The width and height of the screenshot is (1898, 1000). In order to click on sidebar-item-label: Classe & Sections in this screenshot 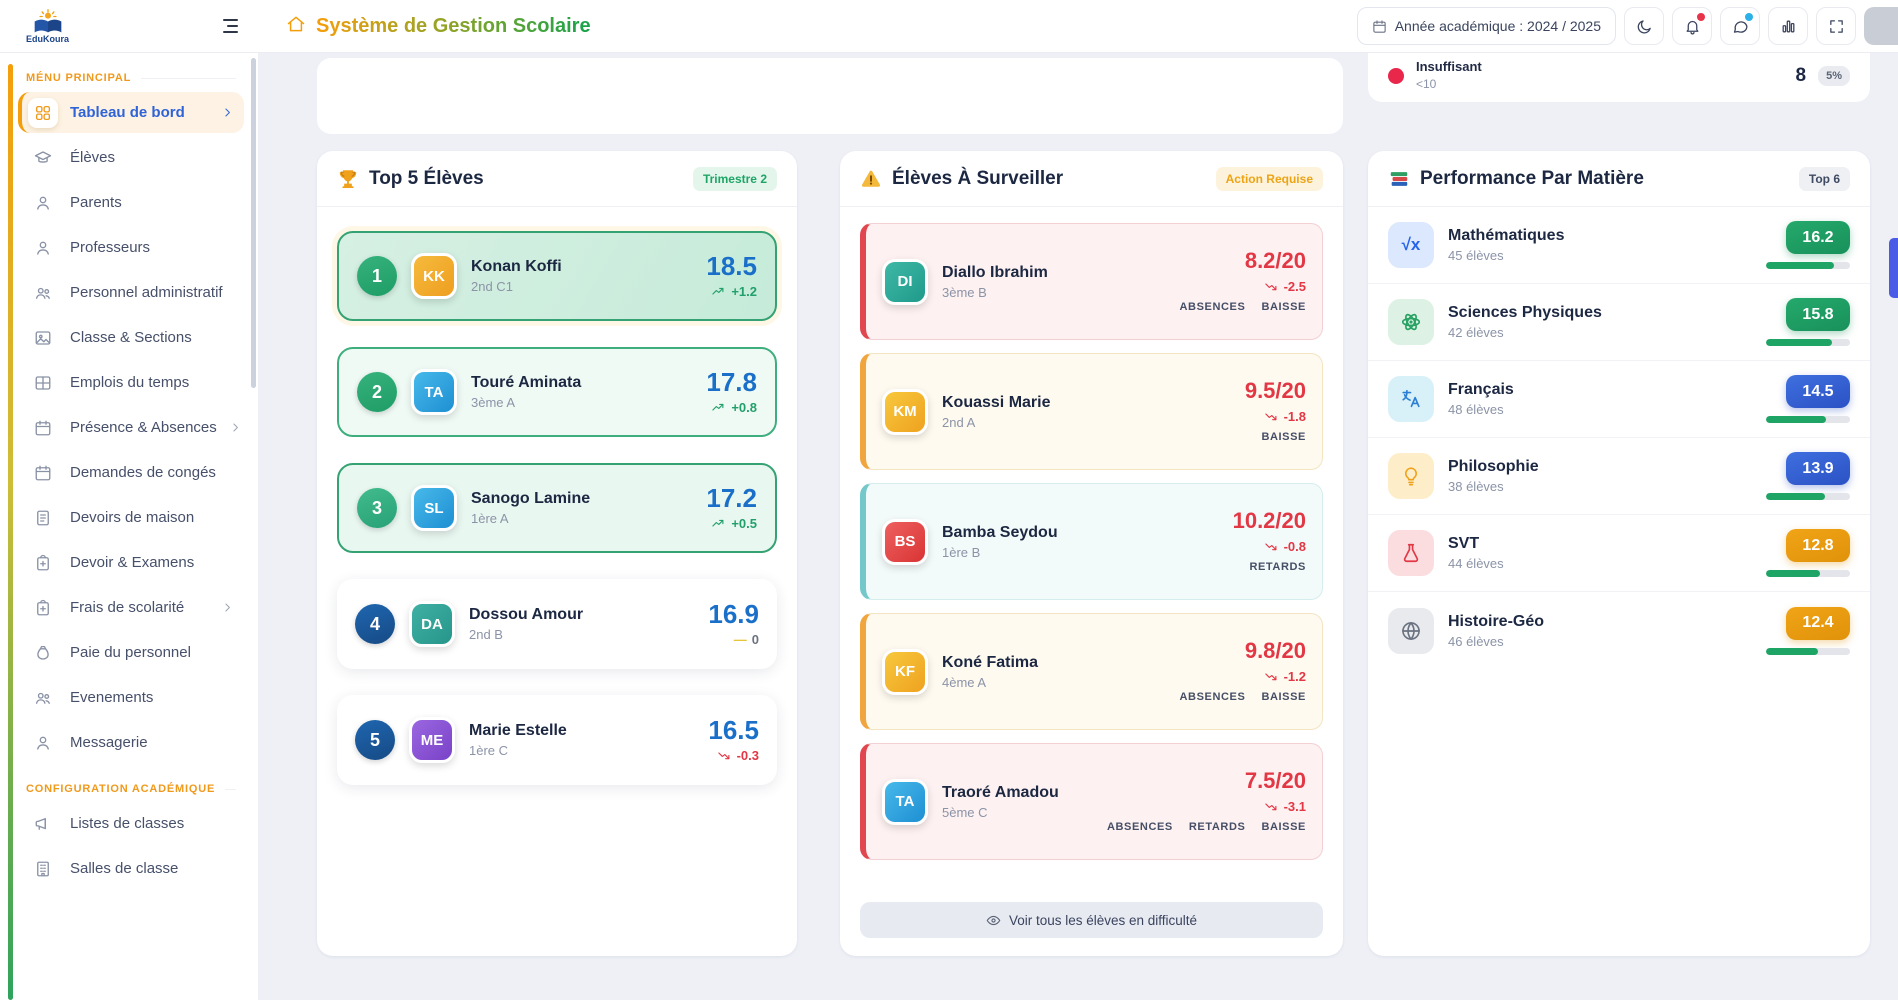, I will do `click(131, 337)`.